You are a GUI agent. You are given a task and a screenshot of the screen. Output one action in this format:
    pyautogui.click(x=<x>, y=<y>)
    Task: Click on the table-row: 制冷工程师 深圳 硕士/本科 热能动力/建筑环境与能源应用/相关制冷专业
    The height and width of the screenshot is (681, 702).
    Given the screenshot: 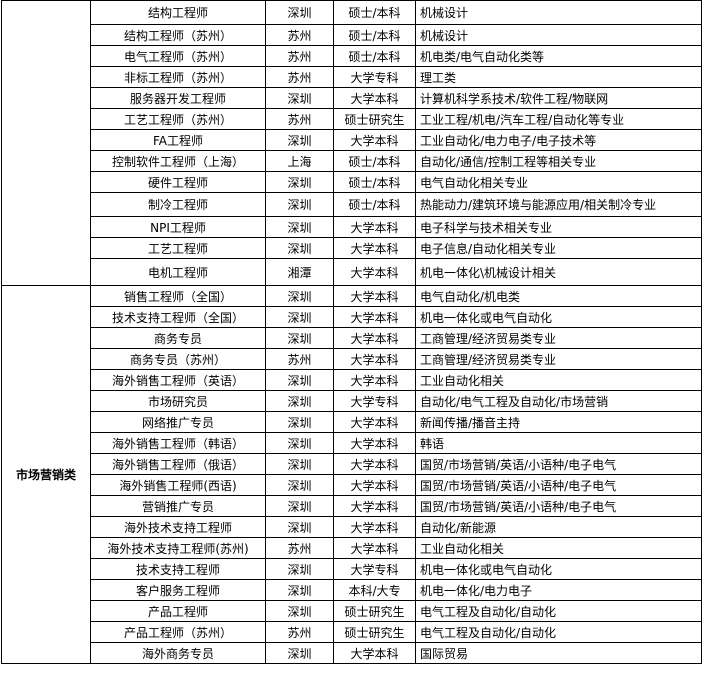 What is the action you would take?
    pyautogui.click(x=352, y=204)
    